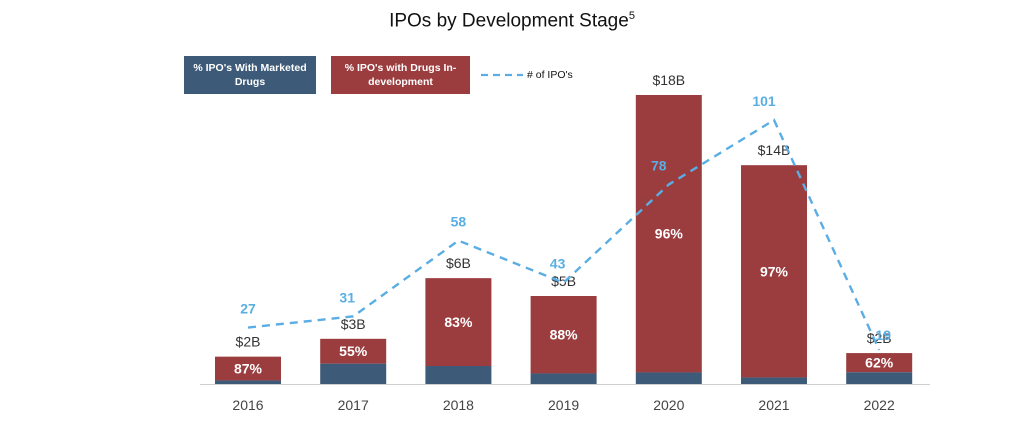 This screenshot has width=1024, height=443. What do you see at coordinates (879, 378) in the screenshot?
I see `bar-marketed-2022` at bounding box center [879, 378].